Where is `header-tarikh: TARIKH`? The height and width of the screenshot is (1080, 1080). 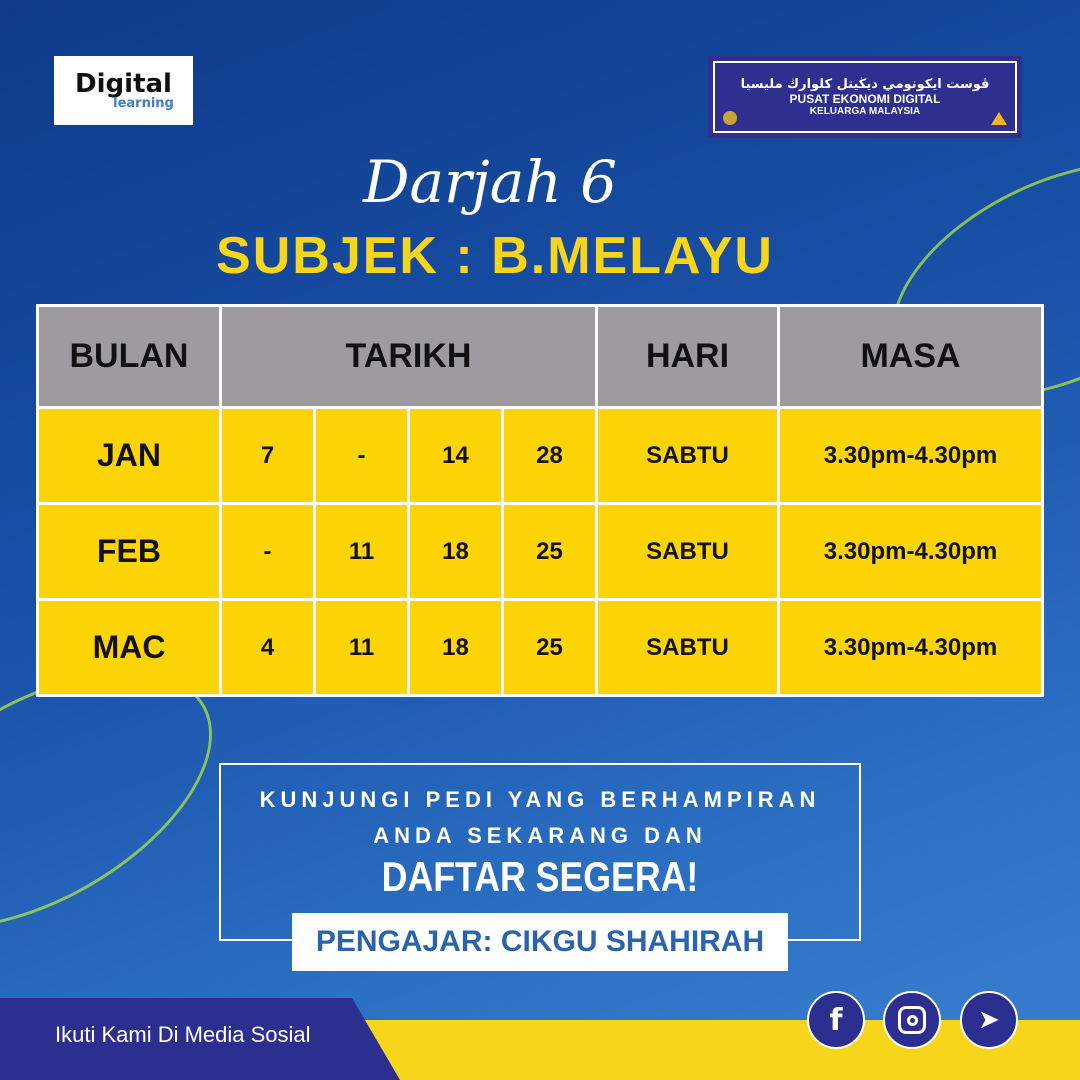
header-tarikh: TARIKH is located at coordinates (408, 356).